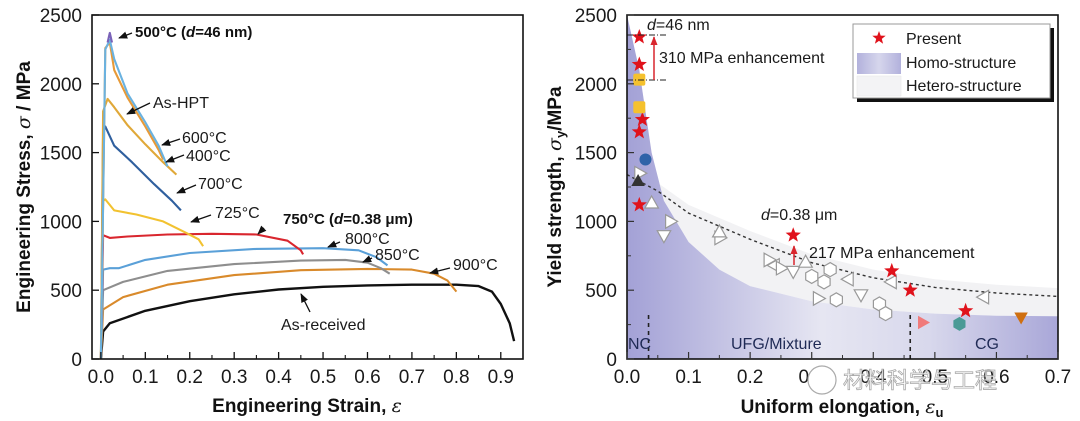 Image resolution: width=1080 pixels, height=421 pixels. What do you see at coordinates (301, 370) in the screenshot?
I see `left-x-ticks: 0.0 0.1 0.2 0.3 0.4 0.5 0.6 0.7 0.8 0.9` at bounding box center [301, 370].